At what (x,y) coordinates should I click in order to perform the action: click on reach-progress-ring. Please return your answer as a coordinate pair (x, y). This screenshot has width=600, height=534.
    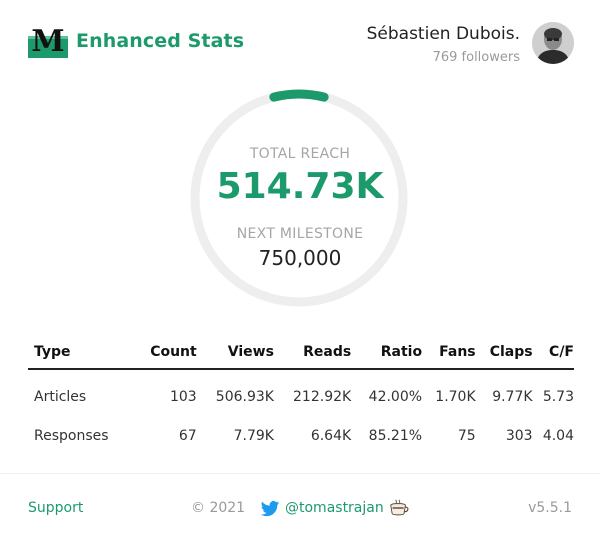
    Looking at the image, I should click on (299, 198).